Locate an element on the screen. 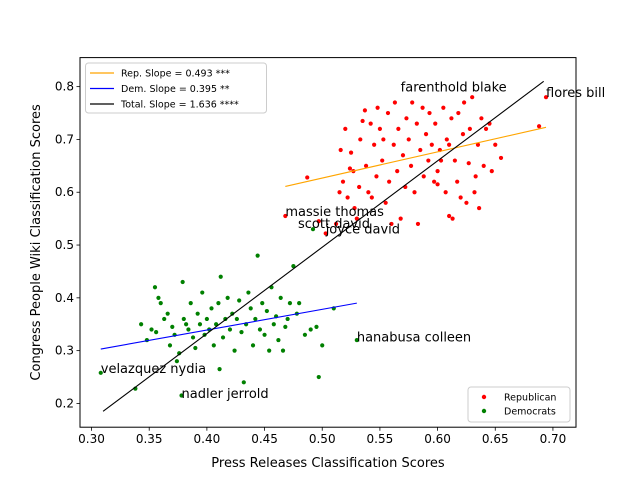  annotation-3: scott david is located at coordinates (334, 224).